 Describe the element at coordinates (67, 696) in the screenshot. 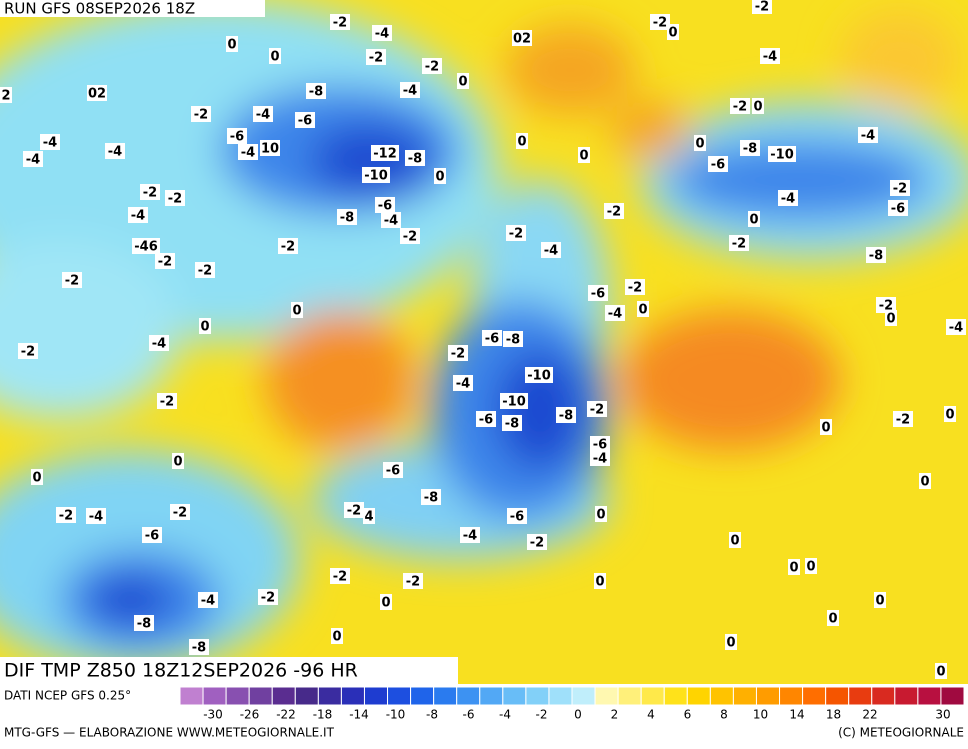

I see `source-label: DATI NCEP GFS 0.25°` at that location.